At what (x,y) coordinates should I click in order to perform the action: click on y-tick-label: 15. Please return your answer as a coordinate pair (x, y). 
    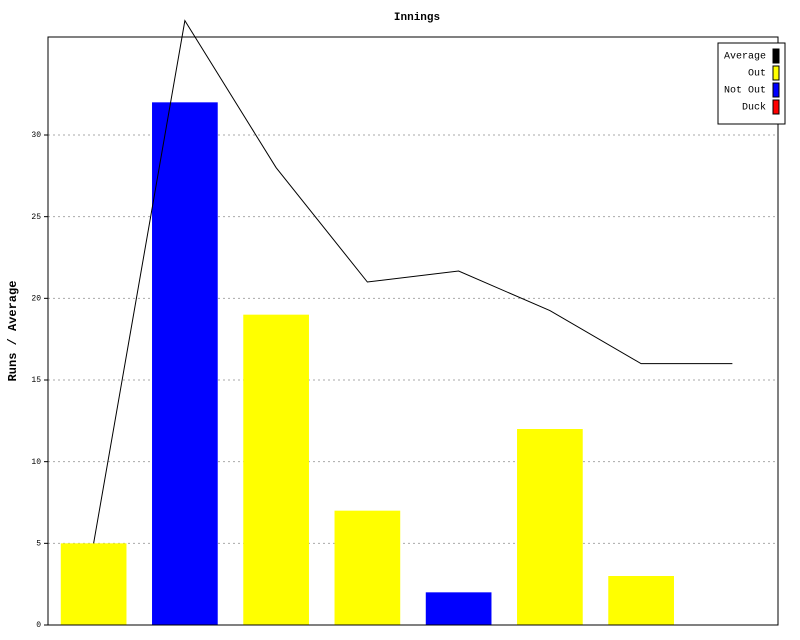
    Looking at the image, I should click on (36, 380).